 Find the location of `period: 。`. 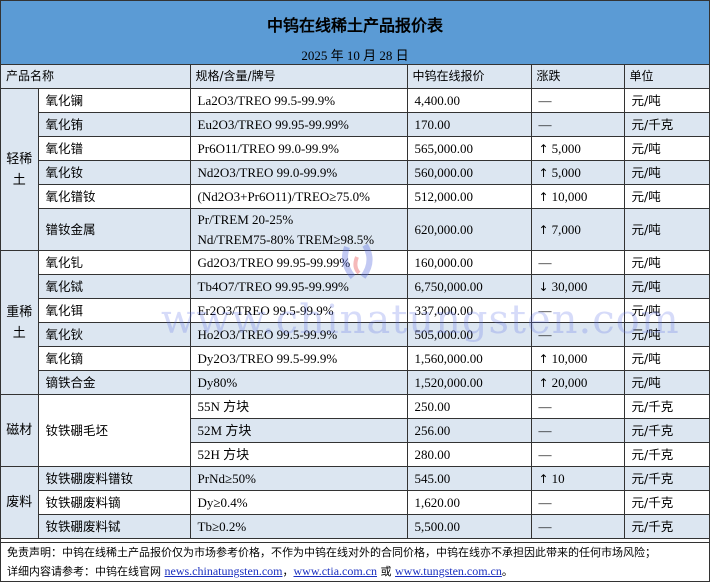

period: 。 is located at coordinates (507, 571).